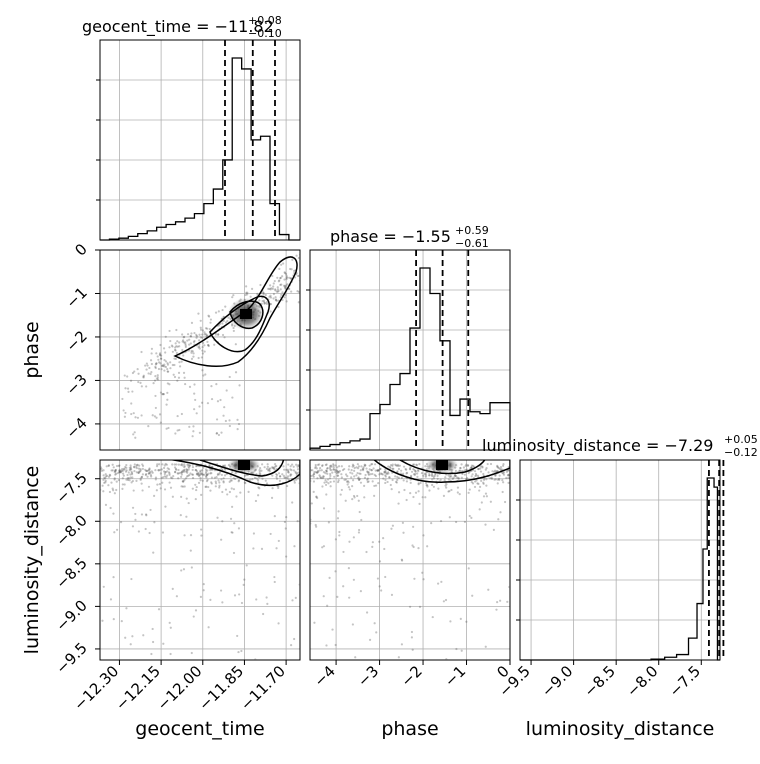  I want to click on panel-frame, so click(200, 350).